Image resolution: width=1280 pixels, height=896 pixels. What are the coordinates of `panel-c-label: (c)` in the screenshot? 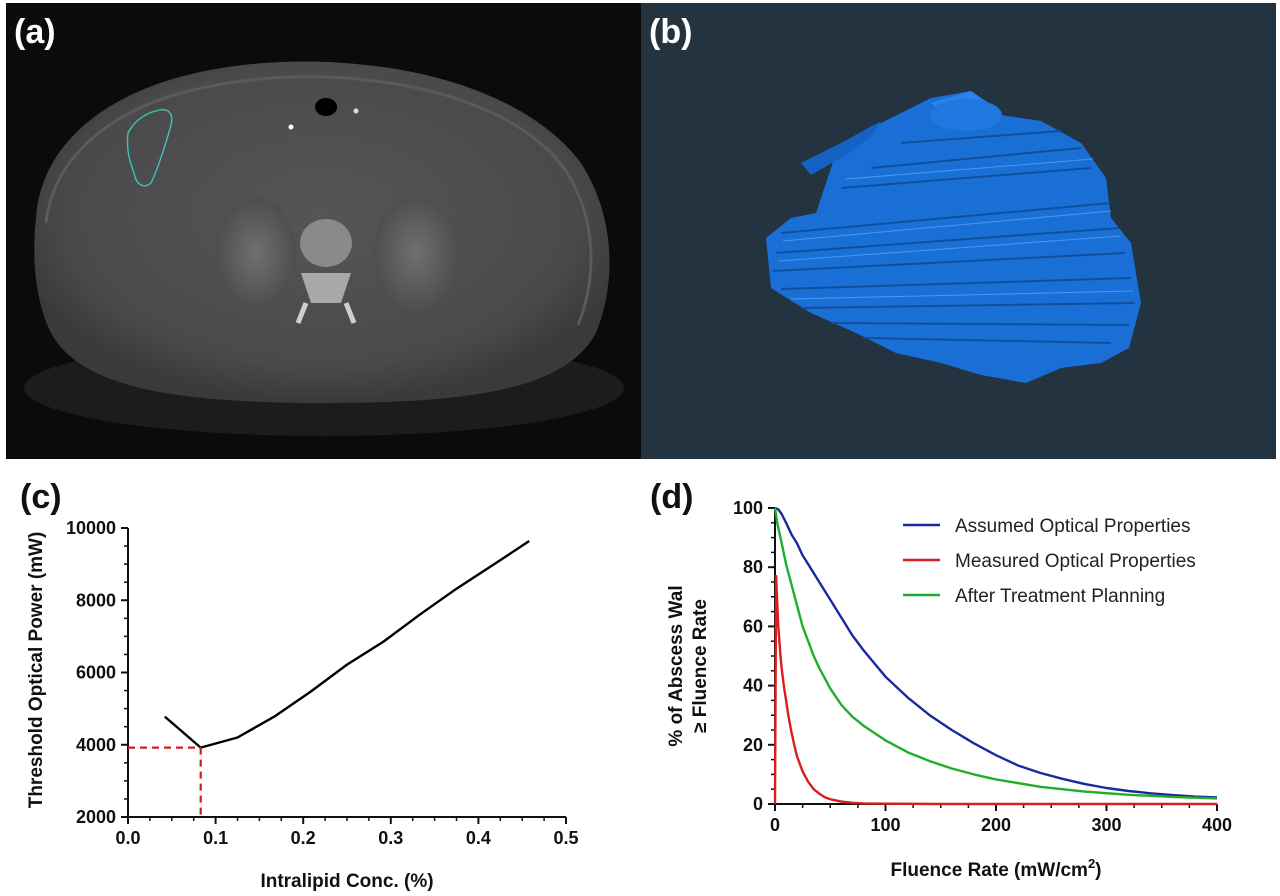 It's located at (41, 497).